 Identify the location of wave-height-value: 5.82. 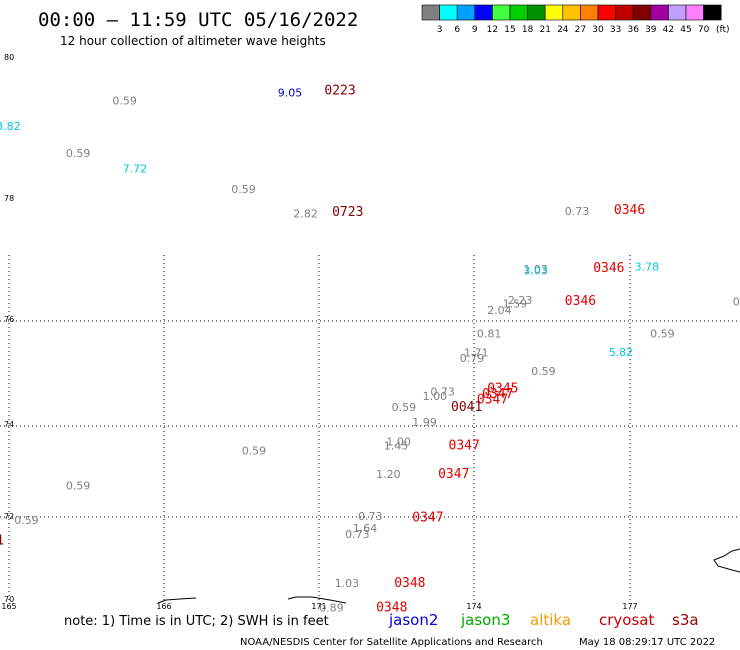
(621, 352).